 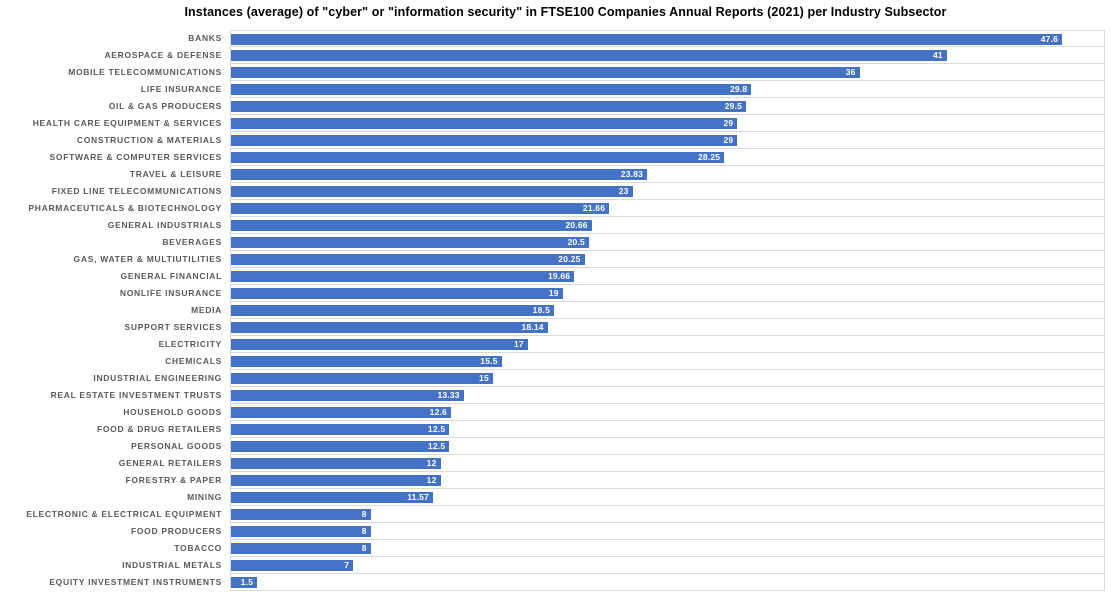 I want to click on value-label: 20.5, so click(x=576, y=242).